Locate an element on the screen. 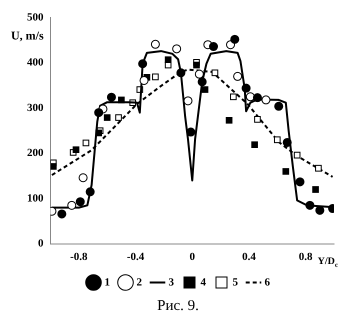  legend-label: 2 is located at coordinates (139, 282).